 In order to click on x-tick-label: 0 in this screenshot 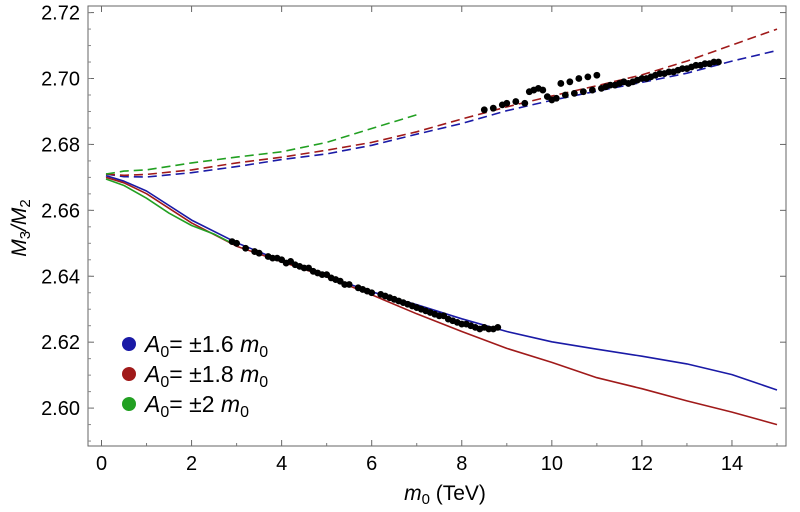, I will do `click(101, 464)`.